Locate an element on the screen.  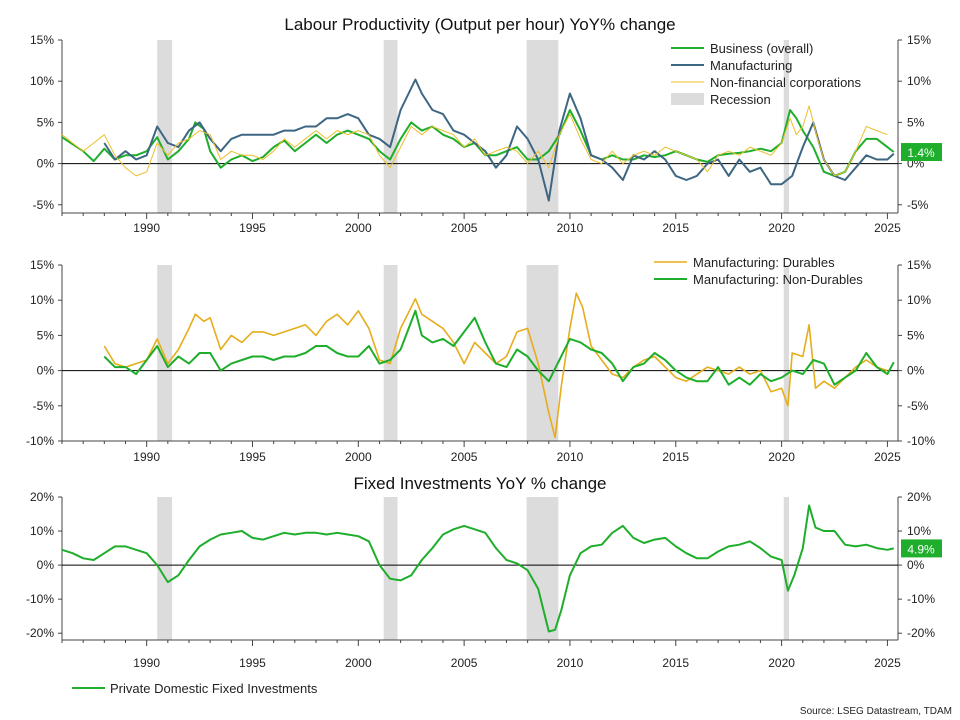
last-value-label: 1.4% is located at coordinates (921, 153).